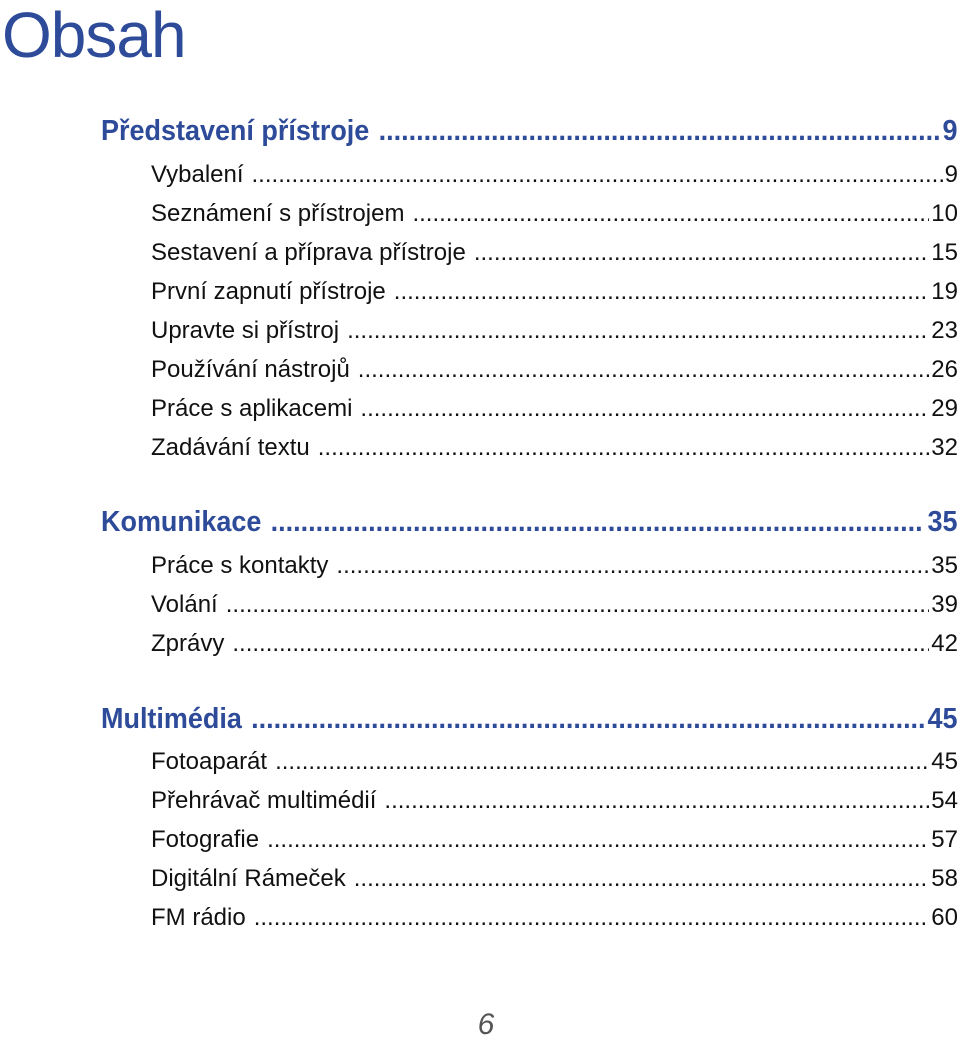  I want to click on toc-entry: Fotografie 57, so click(554, 840).